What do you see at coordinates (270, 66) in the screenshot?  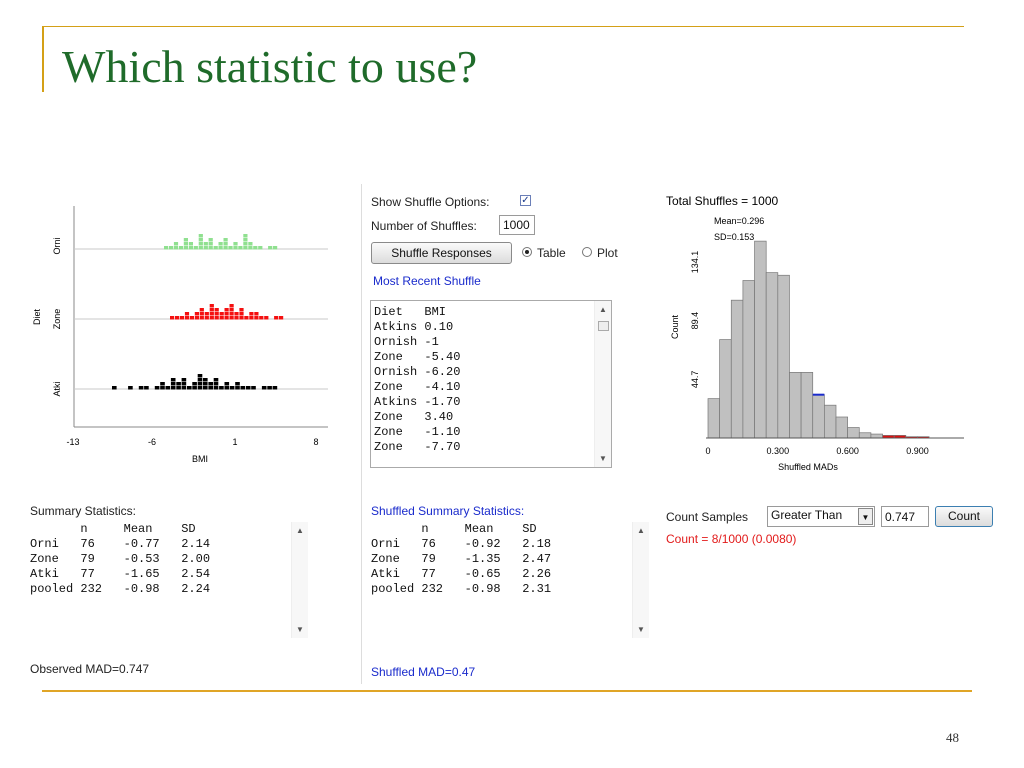 I see `slide-title: Which statistic to use?` at bounding box center [270, 66].